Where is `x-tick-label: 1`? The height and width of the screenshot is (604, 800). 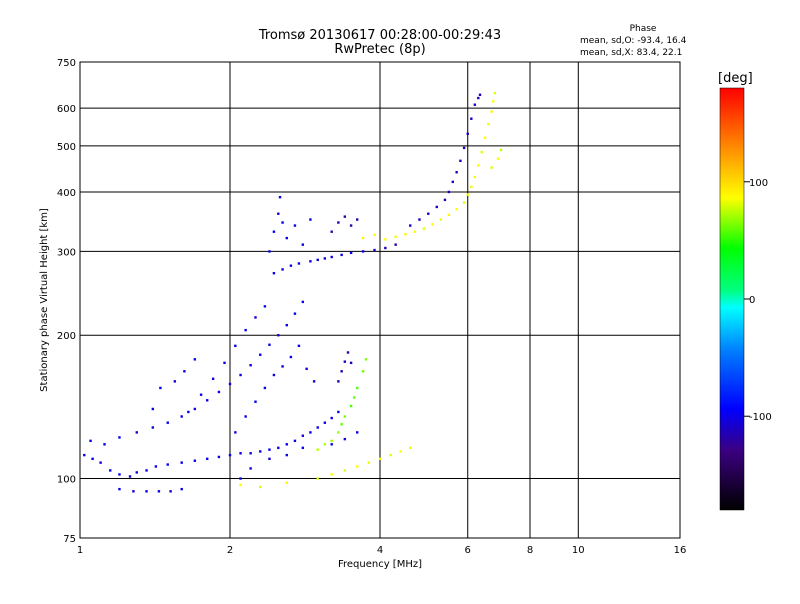 x-tick-label: 1 is located at coordinates (80, 550).